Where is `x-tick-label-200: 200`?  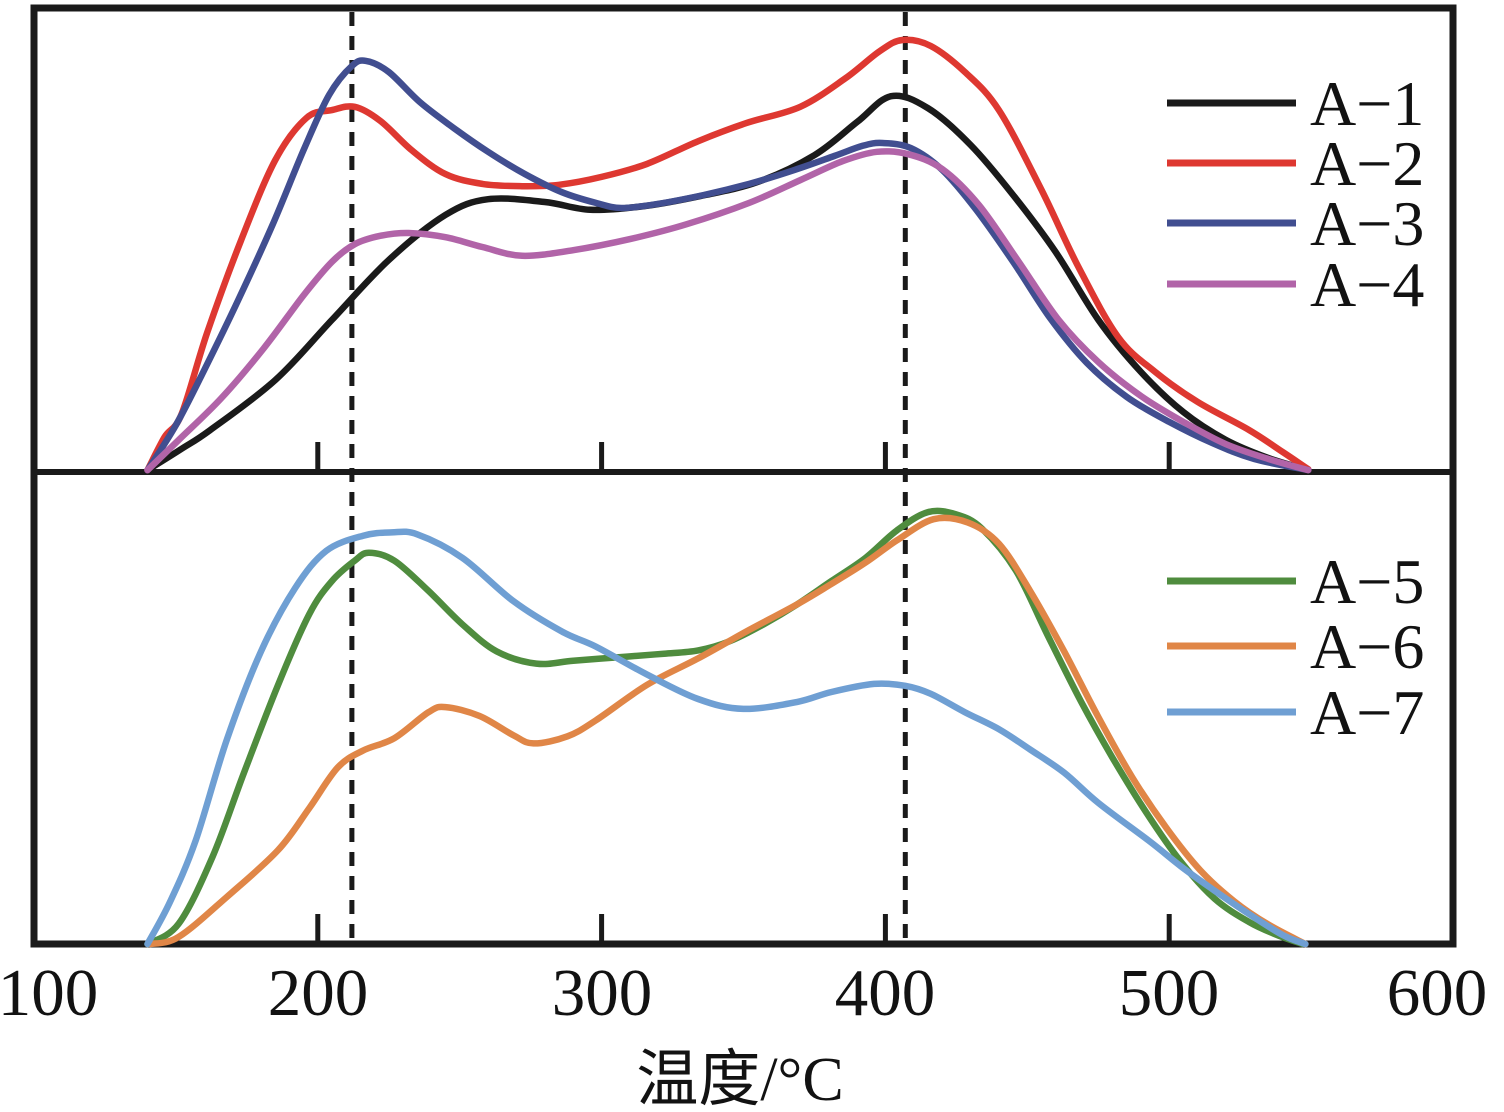
x-tick-label-200: 200 is located at coordinates (318, 993).